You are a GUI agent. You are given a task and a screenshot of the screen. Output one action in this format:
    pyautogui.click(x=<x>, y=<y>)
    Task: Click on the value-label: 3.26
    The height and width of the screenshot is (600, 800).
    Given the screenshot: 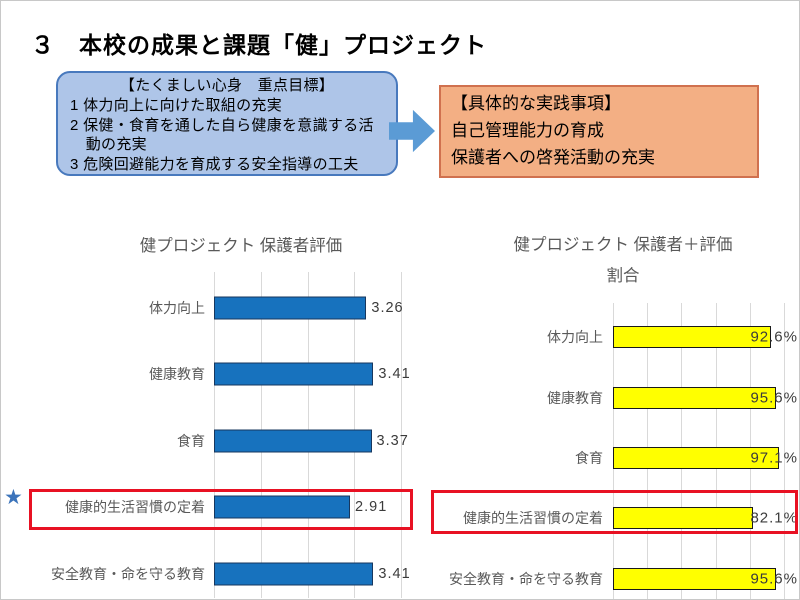 What is the action you would take?
    pyautogui.click(x=387, y=307)
    